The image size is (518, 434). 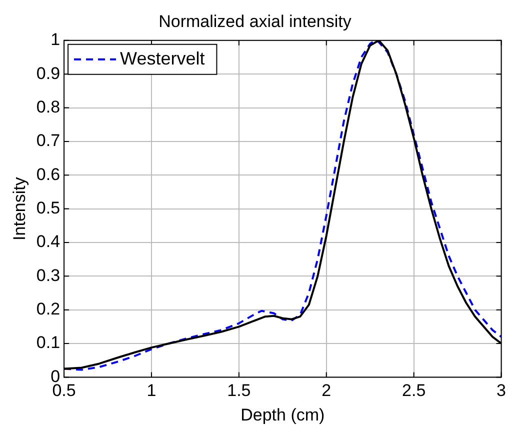 I want to click on legend-label: Westervelt, so click(x=162, y=58).